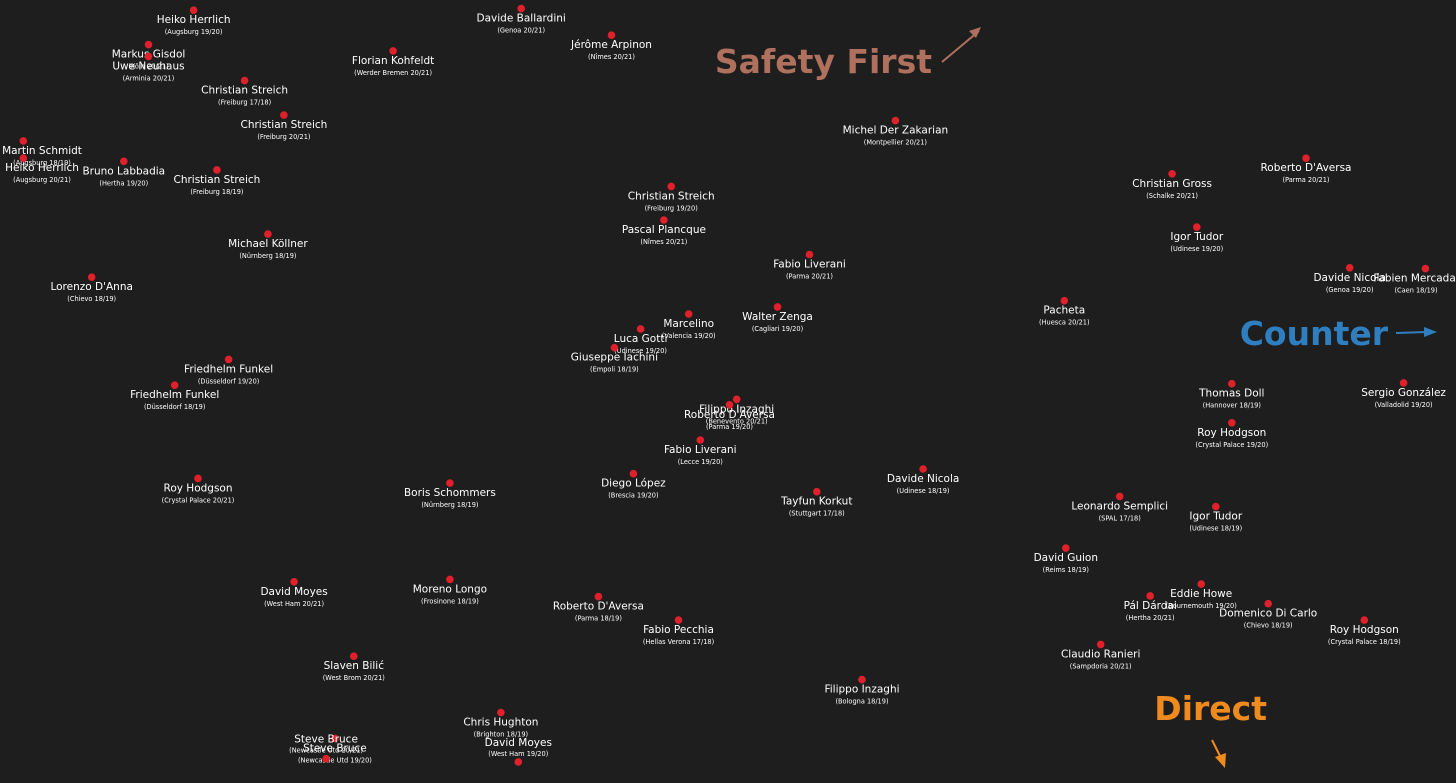 This screenshot has width=1456, height=783. What do you see at coordinates (861, 702) in the screenshot?
I see `club-season-label: (Bologna 18/19)` at bounding box center [861, 702].